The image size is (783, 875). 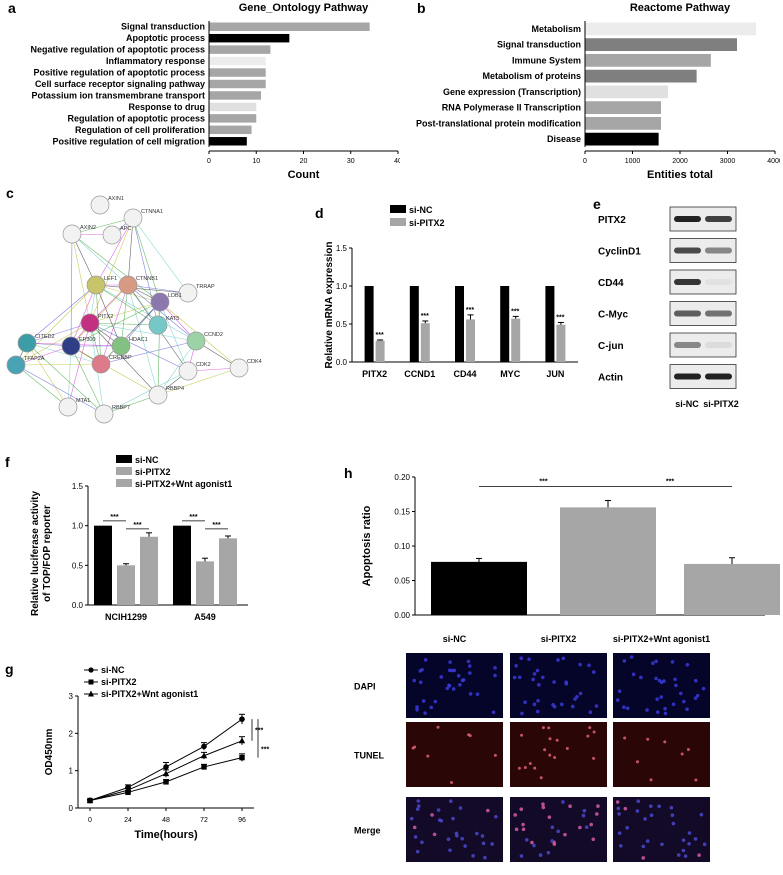 I want to click on panel-letter-f: f, so click(x=7, y=462).